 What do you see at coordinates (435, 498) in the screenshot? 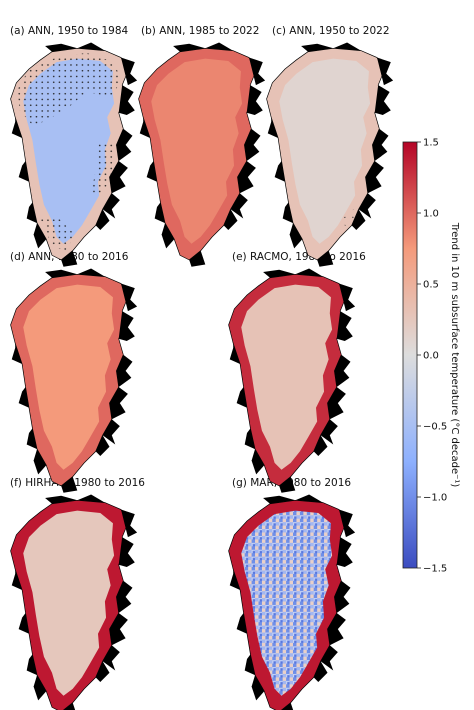
I see `colorbar-tick-label: −1.0` at bounding box center [435, 498].